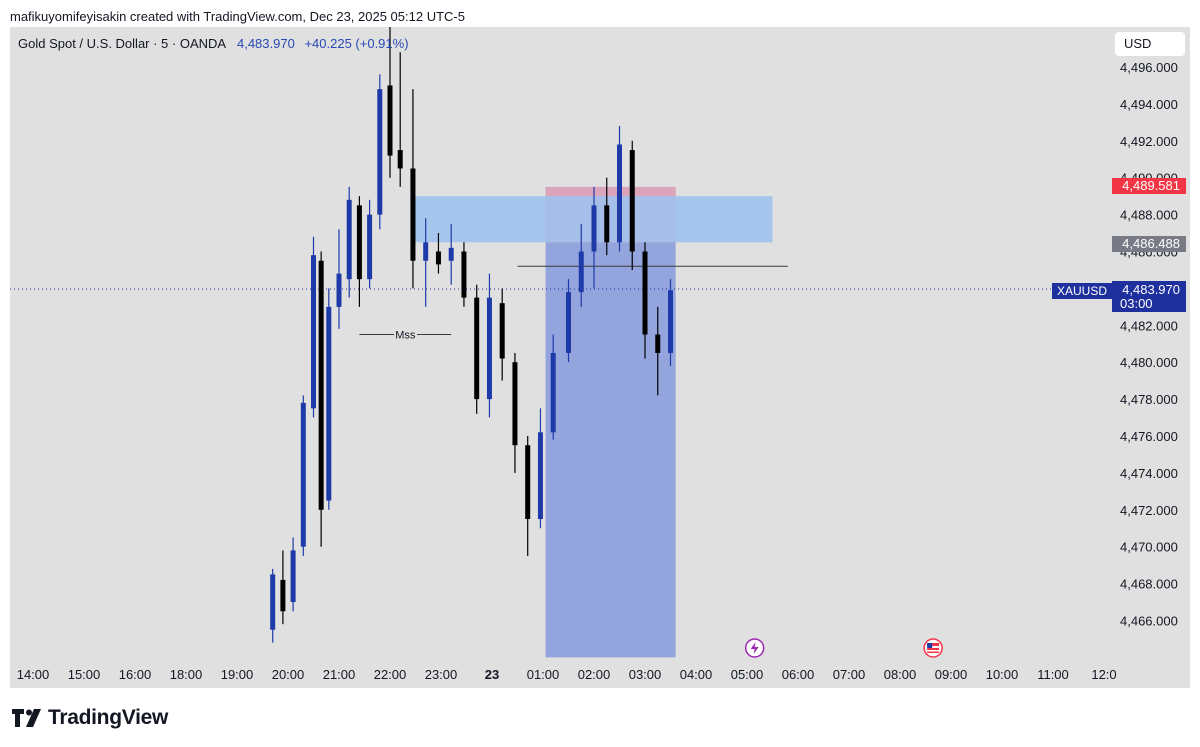 This screenshot has height=747, width=1200. I want to click on x-axis-tick-label: 15:00, so click(84, 674).